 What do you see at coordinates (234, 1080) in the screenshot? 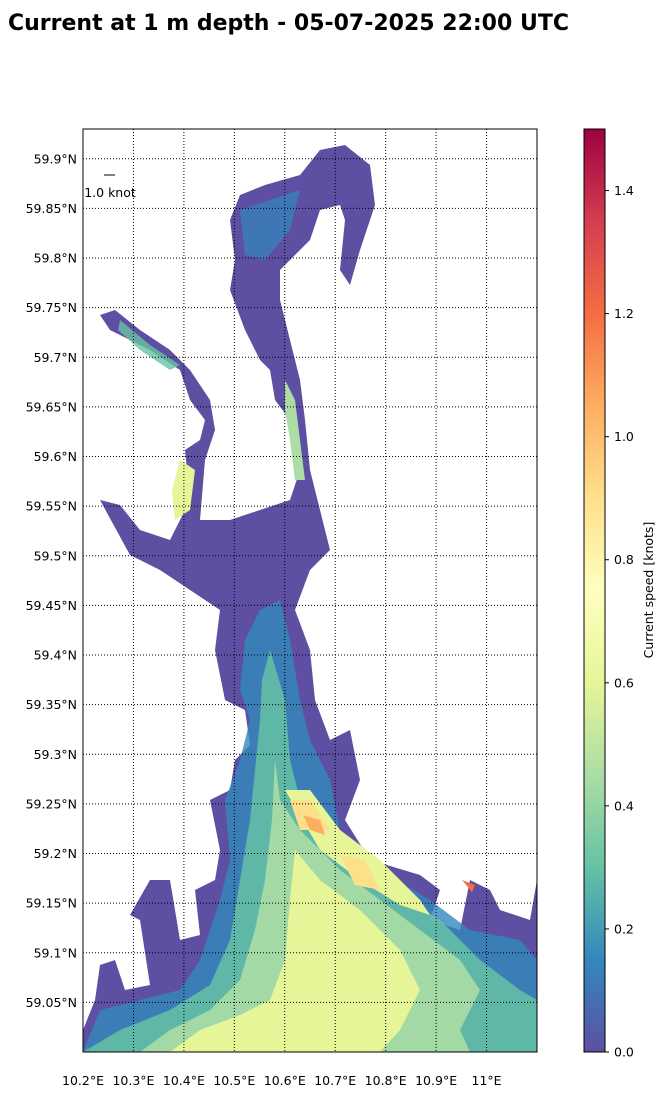
I see `x-tick-label: 10.5°E` at bounding box center [234, 1080].